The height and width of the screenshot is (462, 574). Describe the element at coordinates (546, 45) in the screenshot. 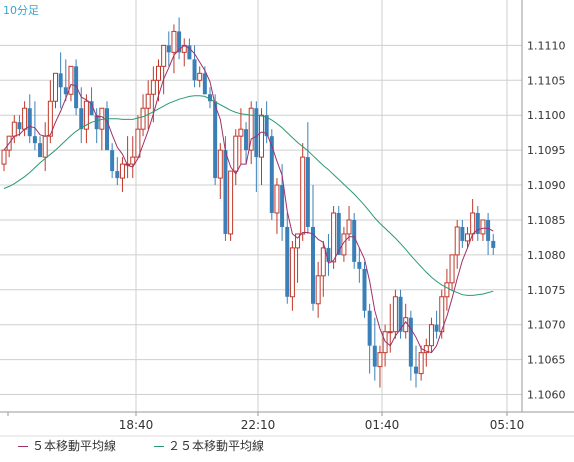

I see `y-tick-label: 1.1110` at that location.